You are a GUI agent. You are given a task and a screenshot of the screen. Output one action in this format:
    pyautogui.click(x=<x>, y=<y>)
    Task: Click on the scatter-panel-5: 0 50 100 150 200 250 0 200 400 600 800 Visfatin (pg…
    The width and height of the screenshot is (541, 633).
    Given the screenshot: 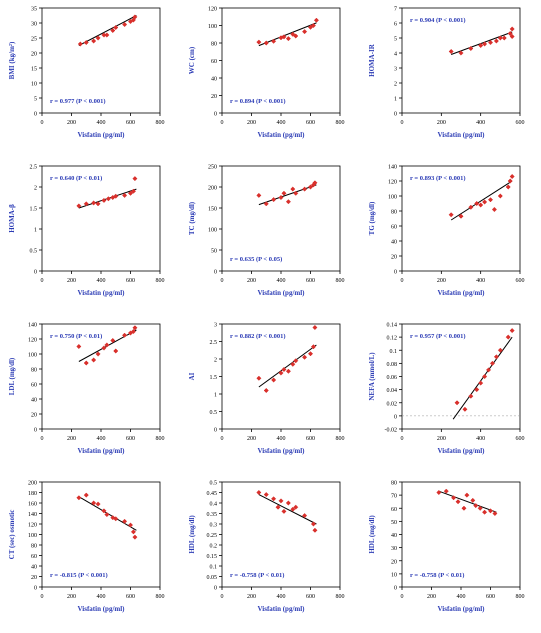 What is the action you would take?
    pyautogui.click(x=266, y=231)
    